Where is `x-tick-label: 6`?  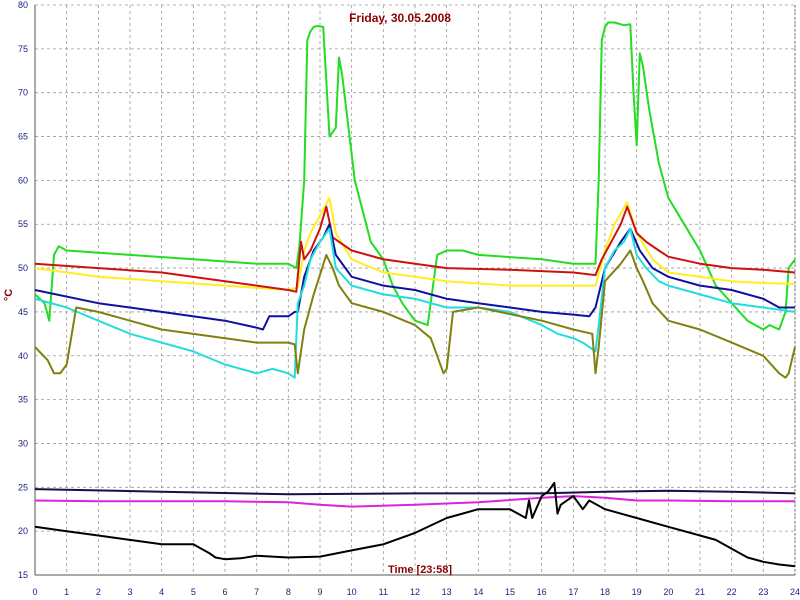
x-tick-label: 6 is located at coordinates (224, 592).